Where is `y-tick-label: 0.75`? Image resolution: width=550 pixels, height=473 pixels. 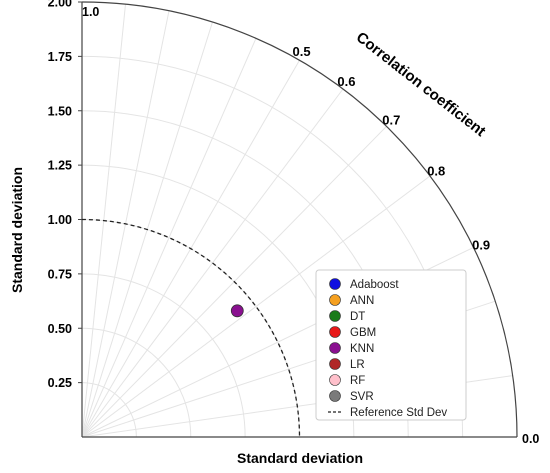
y-tick-label: 0.75 is located at coordinates (60, 274).